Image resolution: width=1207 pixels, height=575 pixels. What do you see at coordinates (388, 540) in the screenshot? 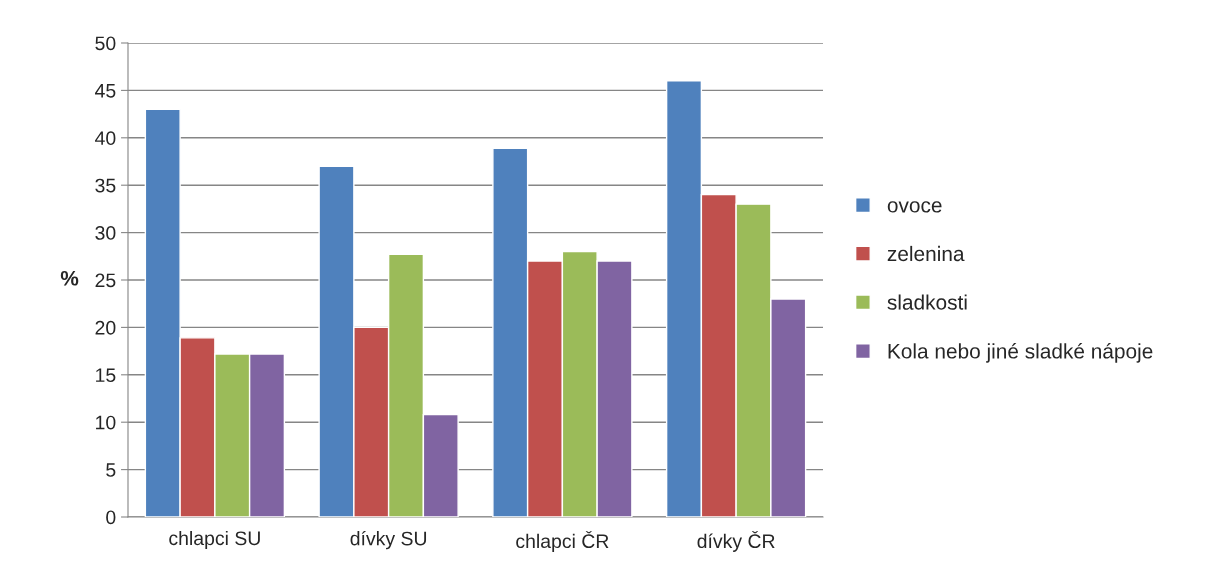
I see `x-tick-label: dívky SU` at bounding box center [388, 540].